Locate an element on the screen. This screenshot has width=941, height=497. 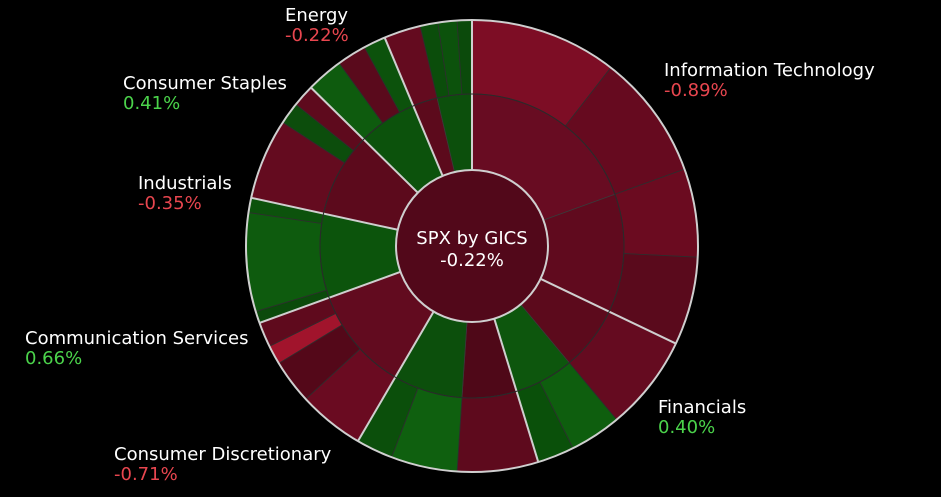
sector-name: Information Technology is located at coordinates (769, 70).